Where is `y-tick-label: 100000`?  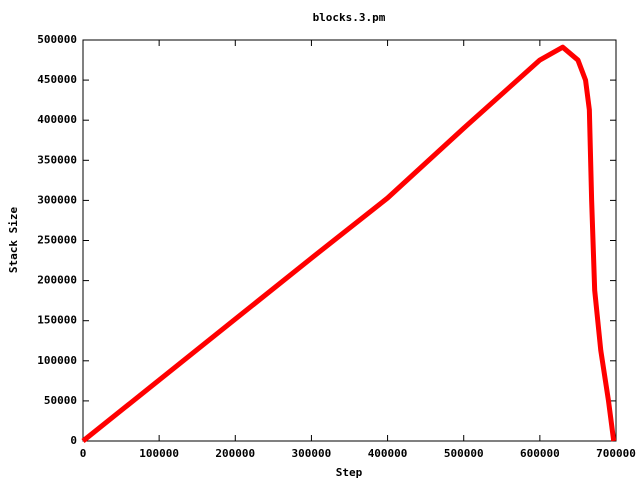 y-tick-label: 100000 is located at coordinates (57, 360).